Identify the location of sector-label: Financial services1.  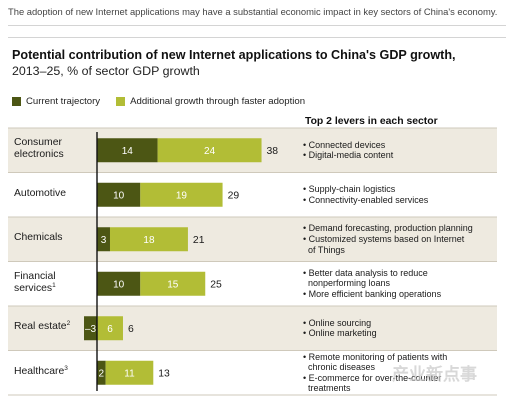
(35, 283).